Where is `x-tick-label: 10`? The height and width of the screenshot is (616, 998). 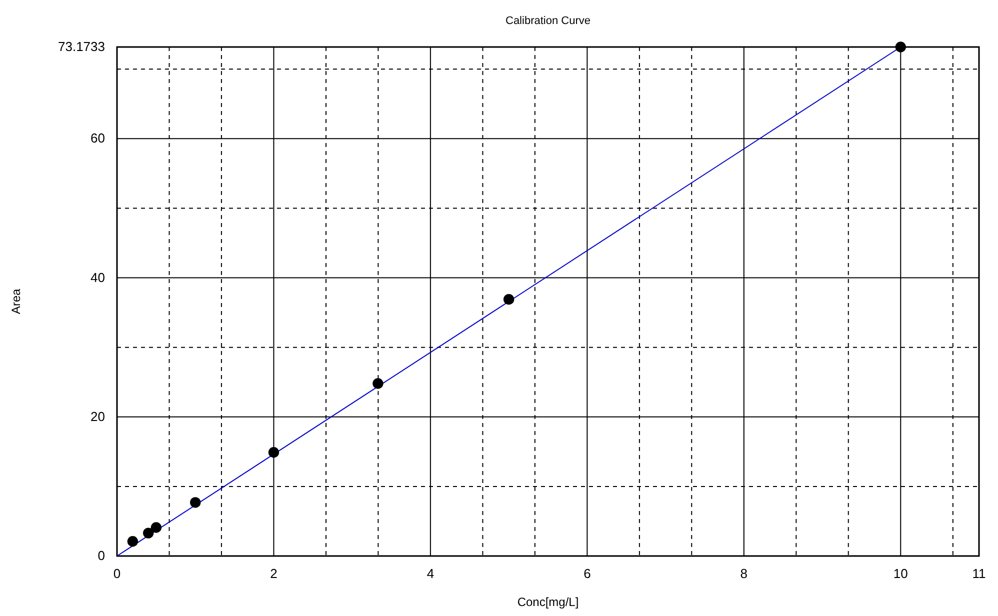
x-tick-label: 10 is located at coordinates (900, 573).